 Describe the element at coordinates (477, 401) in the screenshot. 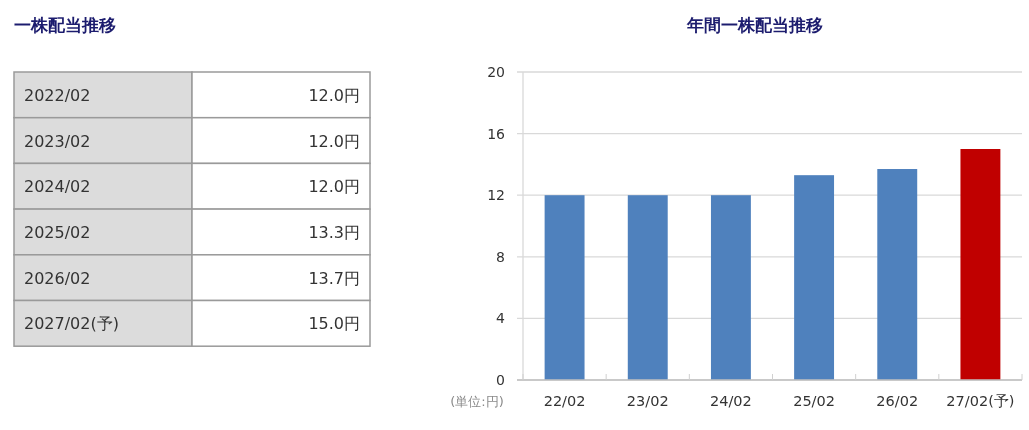

I see `y-axis-title: (単位:円)` at that location.